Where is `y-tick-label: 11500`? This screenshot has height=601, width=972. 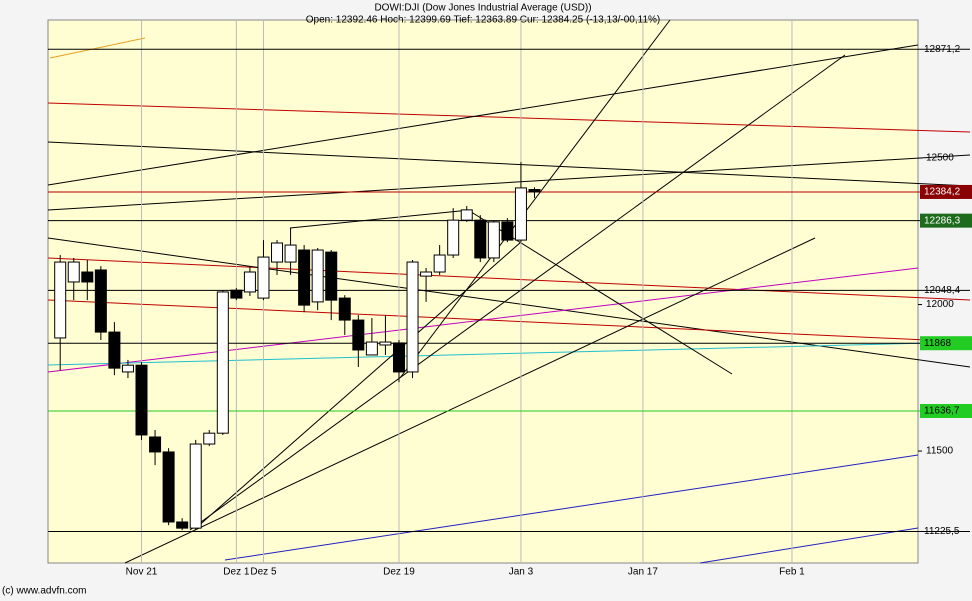 y-tick-label: 11500 is located at coordinates (940, 451).